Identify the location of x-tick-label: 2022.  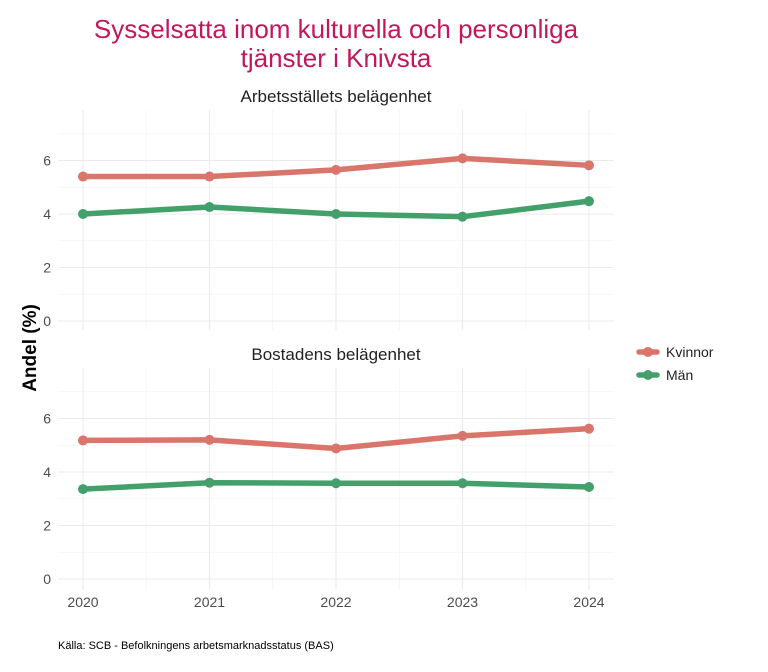
(335, 602).